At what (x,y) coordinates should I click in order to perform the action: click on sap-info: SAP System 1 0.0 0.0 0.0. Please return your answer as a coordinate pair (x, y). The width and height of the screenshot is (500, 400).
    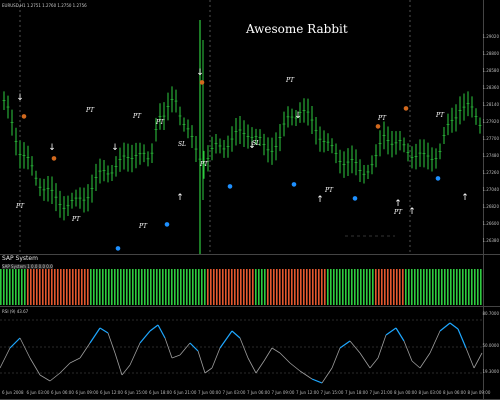
    Looking at the image, I should click on (27, 266).